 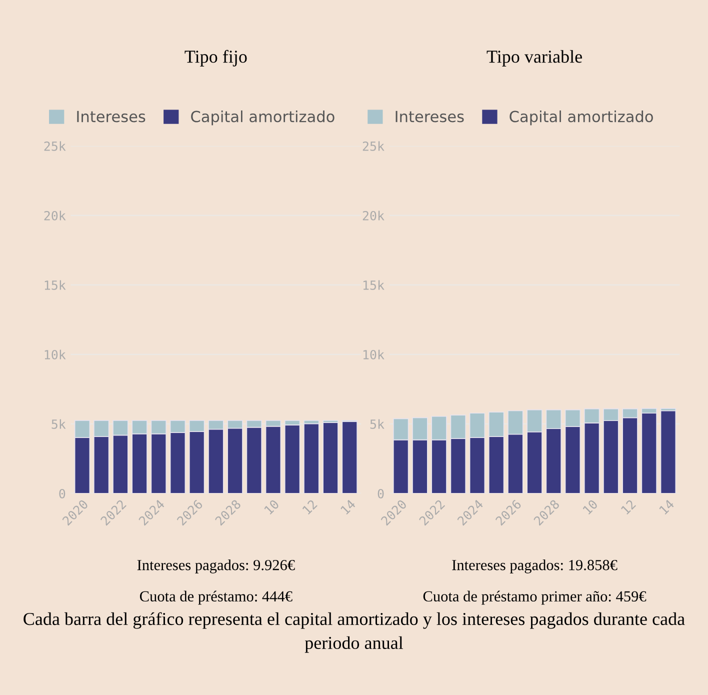 I want to click on text: Cuota de préstamo: 444€, so click(x=216, y=597).